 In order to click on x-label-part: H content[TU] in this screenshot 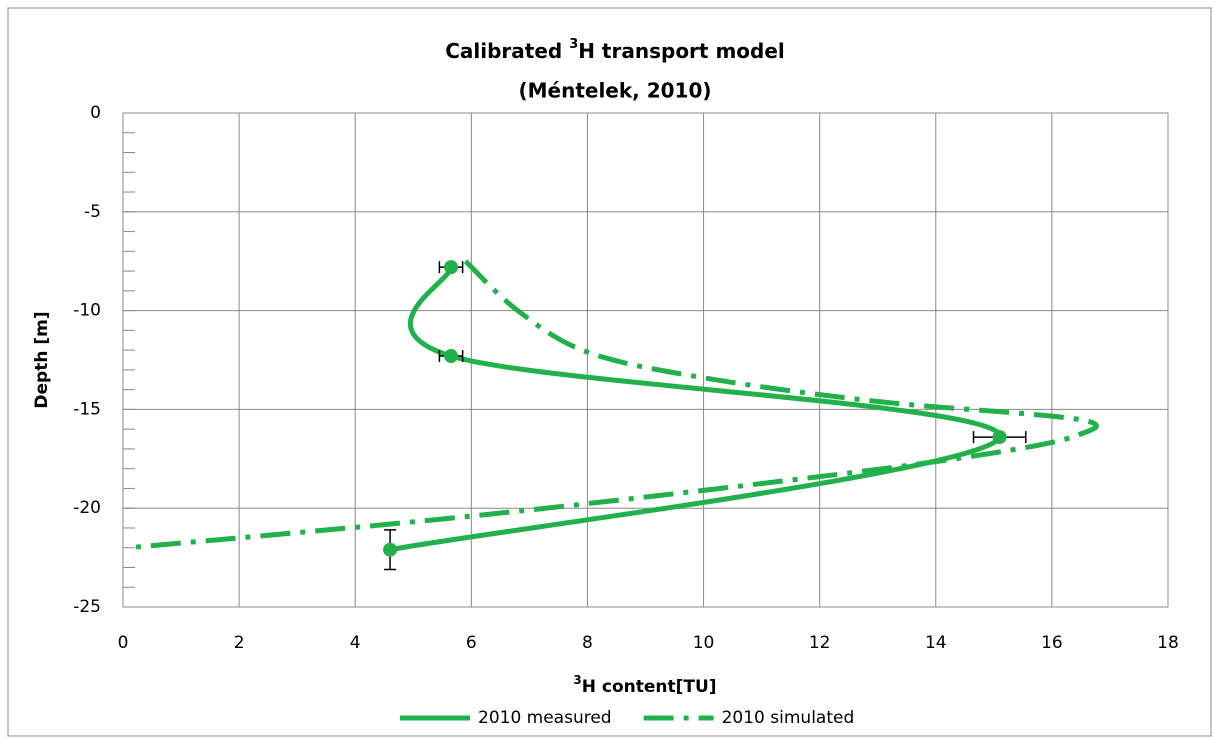, I will do `click(649, 687)`.